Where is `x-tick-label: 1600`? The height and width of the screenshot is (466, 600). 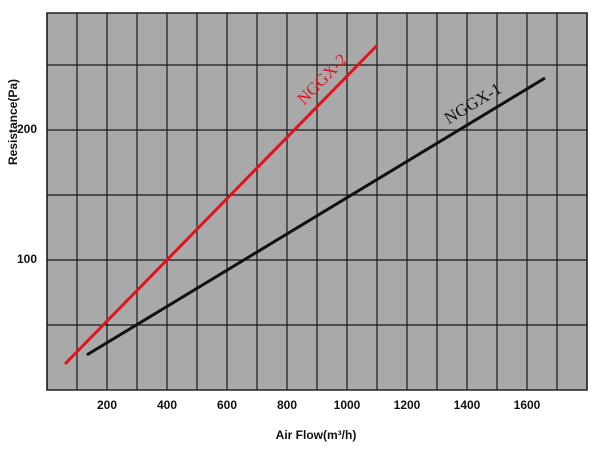
x-tick-label: 1600 is located at coordinates (527, 405).